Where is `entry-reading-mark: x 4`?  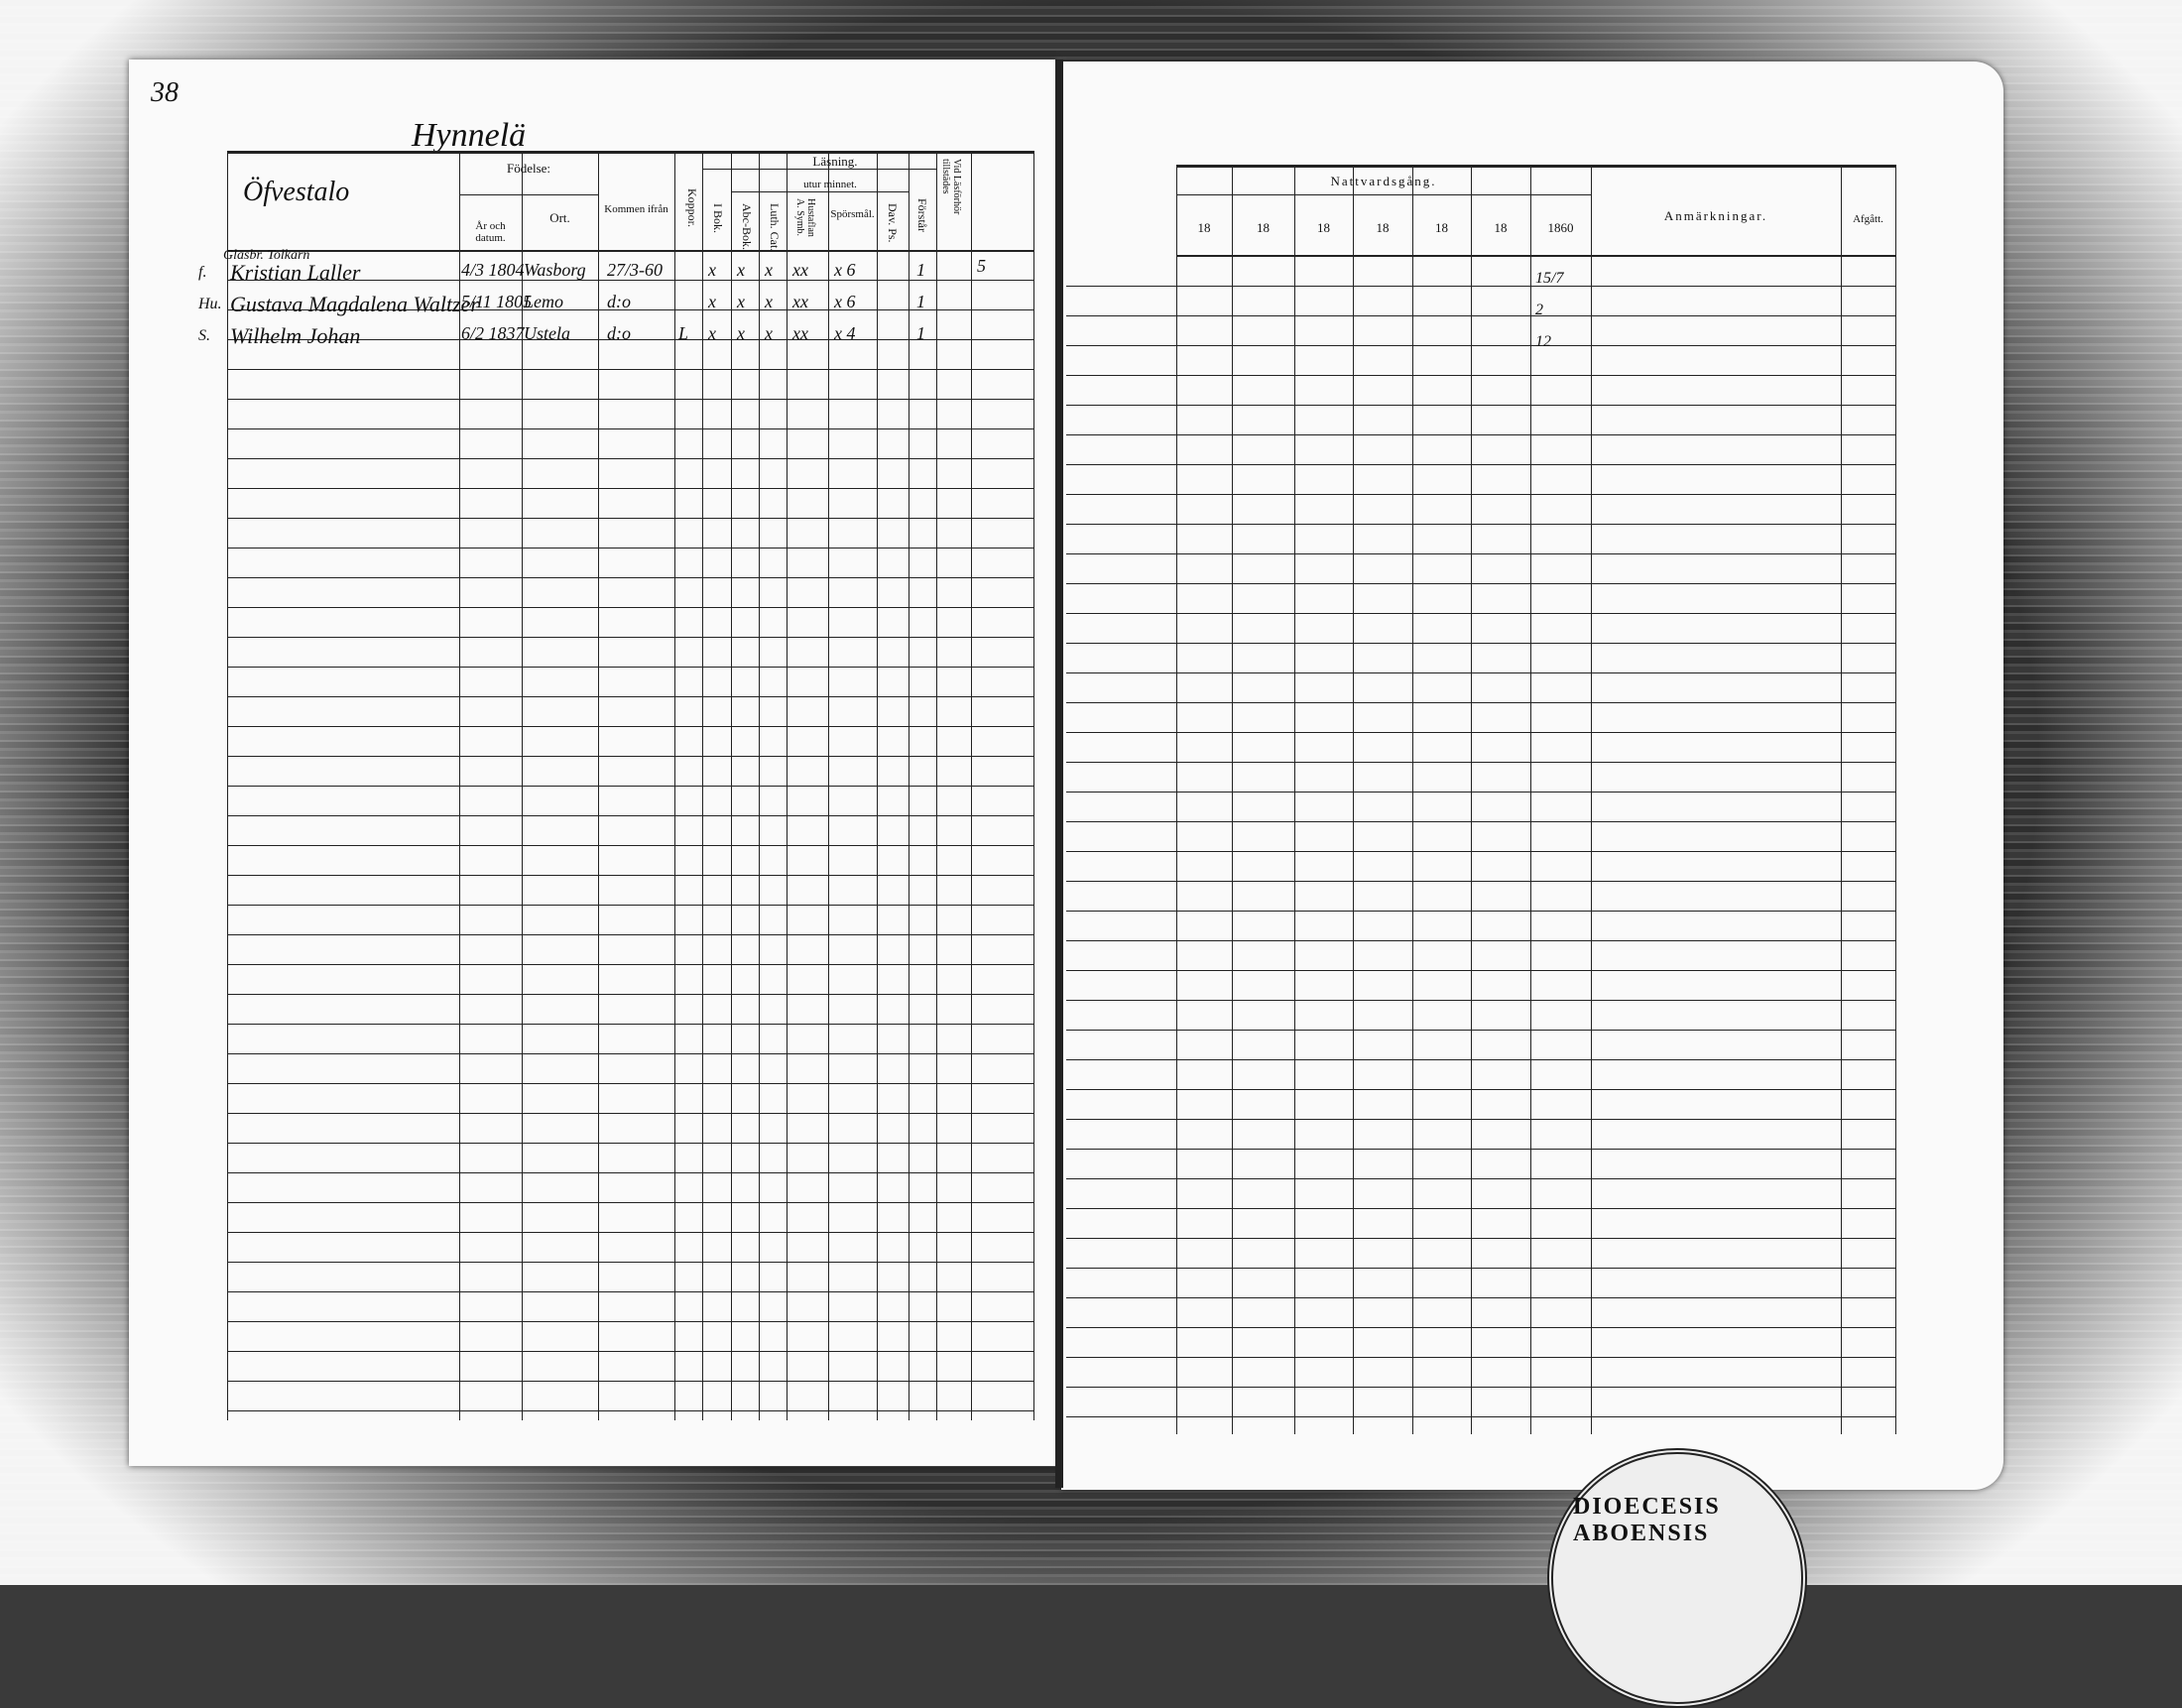 entry-reading-mark: x 4 is located at coordinates (845, 333).